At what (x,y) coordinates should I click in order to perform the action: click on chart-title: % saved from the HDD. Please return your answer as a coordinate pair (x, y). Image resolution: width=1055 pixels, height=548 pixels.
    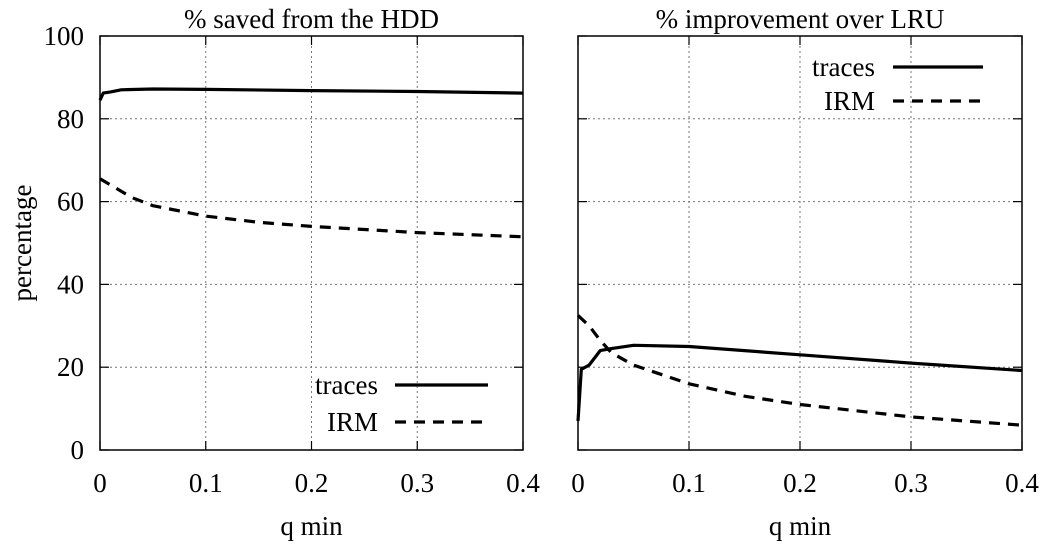
    Looking at the image, I should click on (311, 19).